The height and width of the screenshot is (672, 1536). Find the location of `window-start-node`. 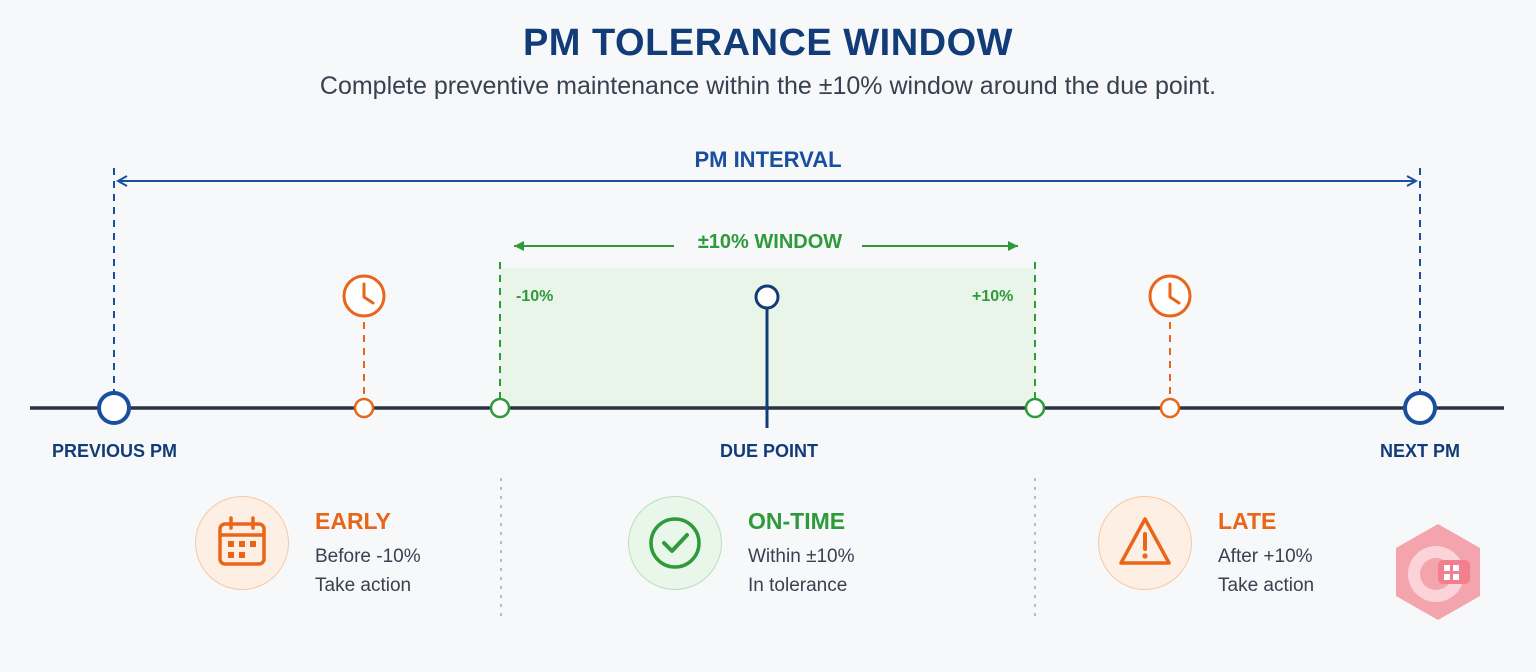

window-start-node is located at coordinates (500, 408).